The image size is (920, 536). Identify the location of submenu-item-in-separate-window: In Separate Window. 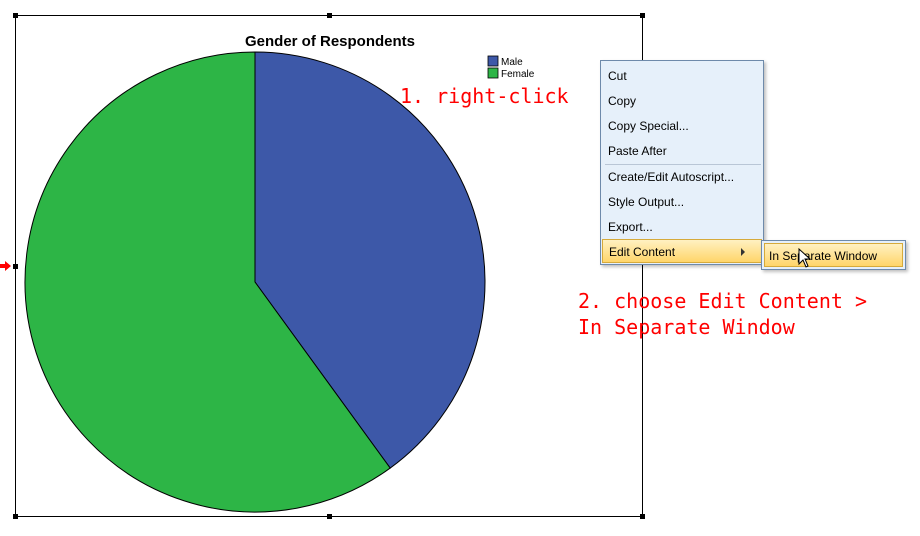
(833, 255).